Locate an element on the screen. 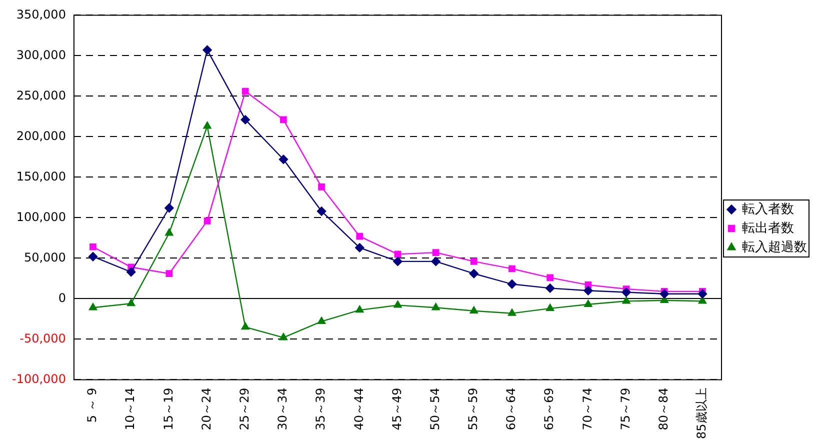 Image resolution: width=819 pixels, height=447 pixels. y-tick-label: 0 is located at coordinates (62, 297).